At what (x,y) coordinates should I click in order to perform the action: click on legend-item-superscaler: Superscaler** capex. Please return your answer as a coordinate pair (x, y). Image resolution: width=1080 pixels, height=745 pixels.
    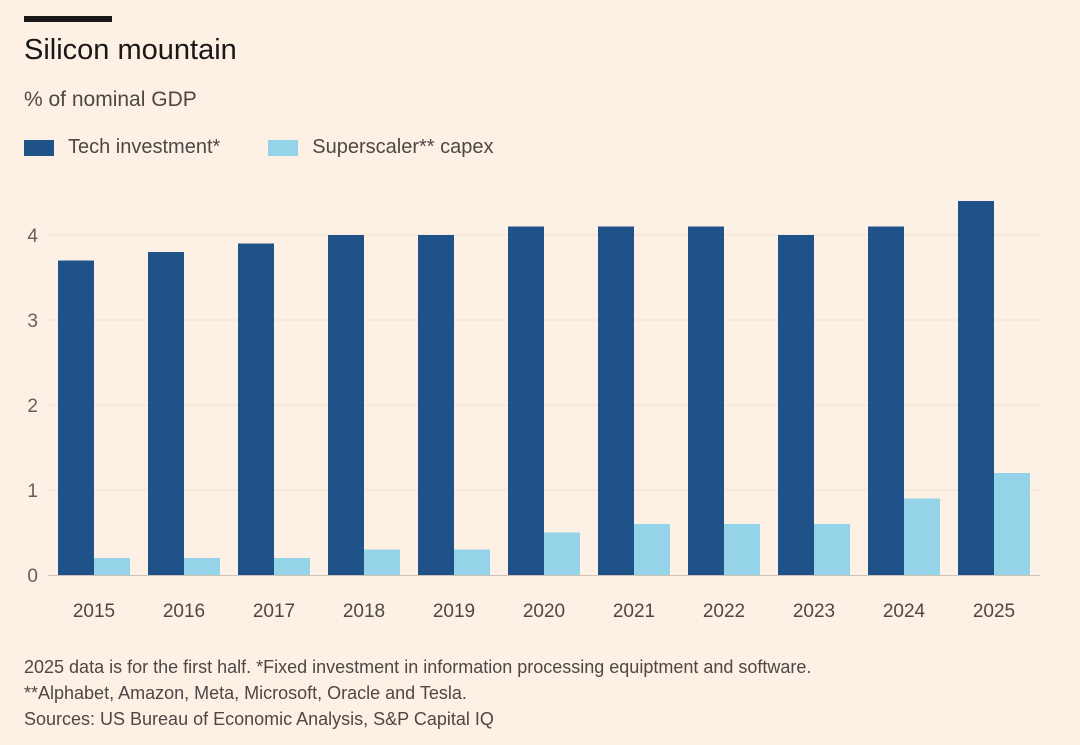
    Looking at the image, I should click on (381, 147).